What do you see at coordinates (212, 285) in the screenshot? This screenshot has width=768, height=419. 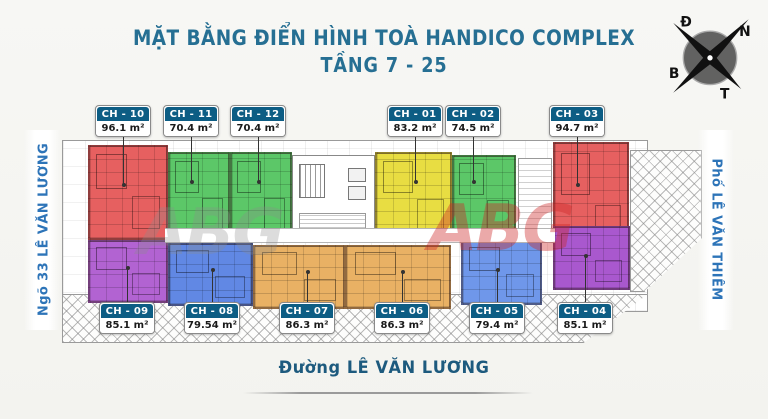 I see `leader-line-ch08` at bounding box center [212, 285].